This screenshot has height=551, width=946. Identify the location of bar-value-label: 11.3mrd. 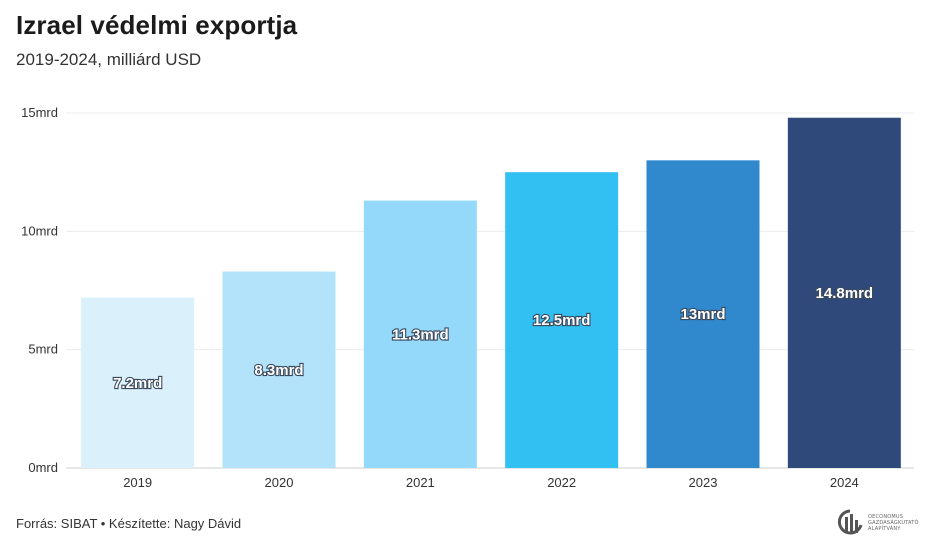
(420, 334).